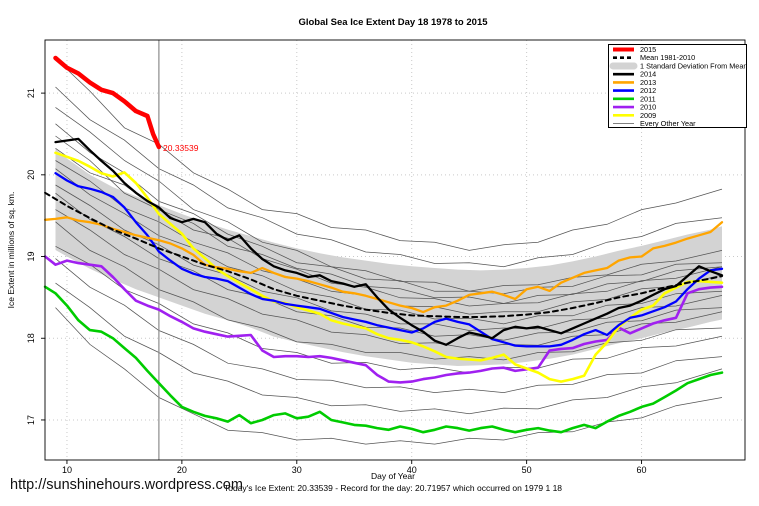 Image resolution: width=759 pixels, height=506 pixels. Describe the element at coordinates (648, 82) in the screenshot. I see `legend-label-2013: 2013` at that location.